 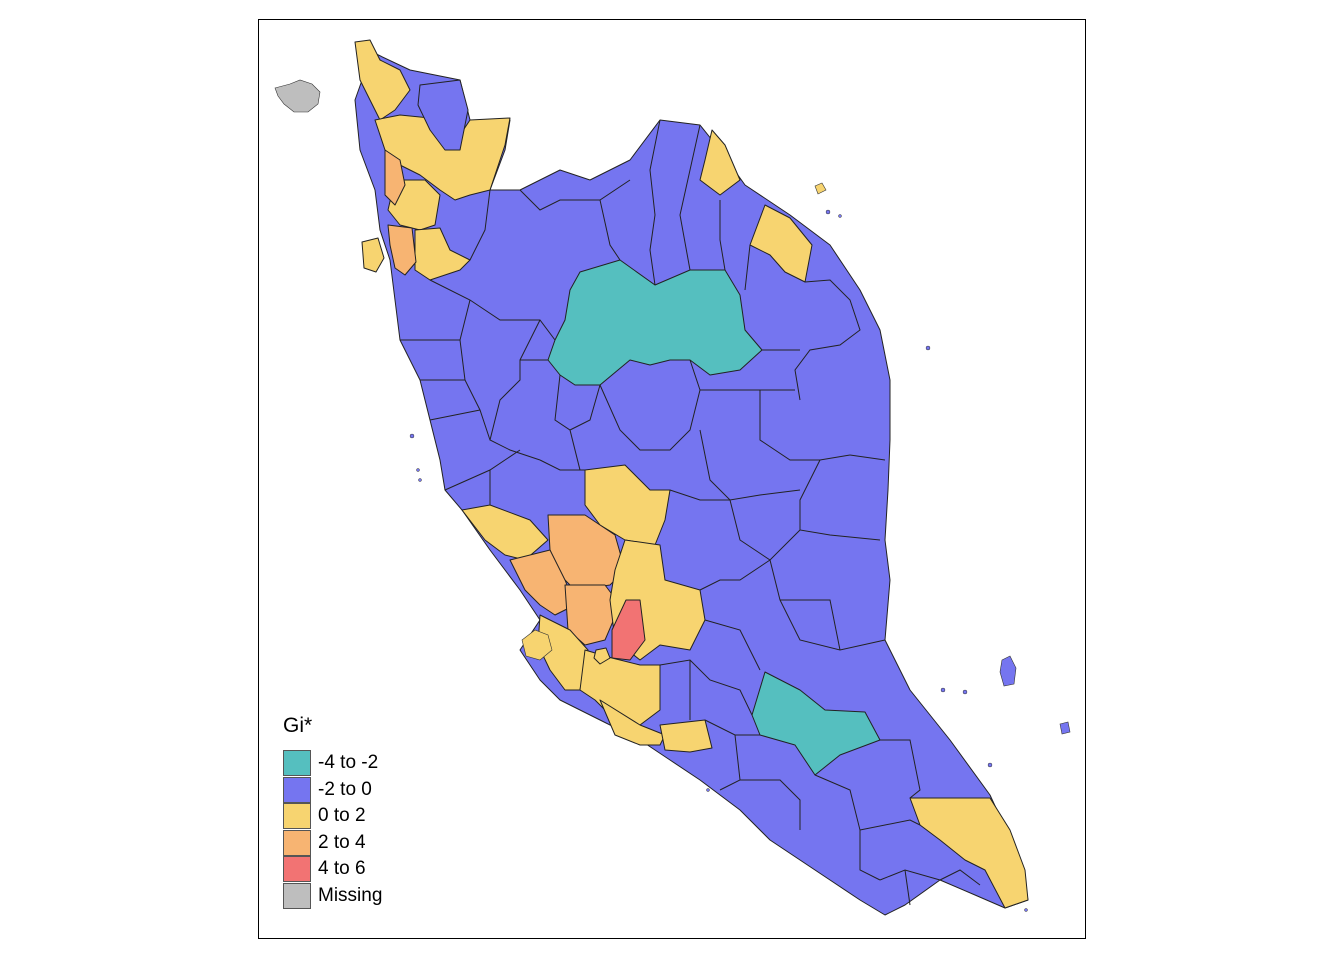 I want to click on region-south-teal, so click(x=816, y=723).